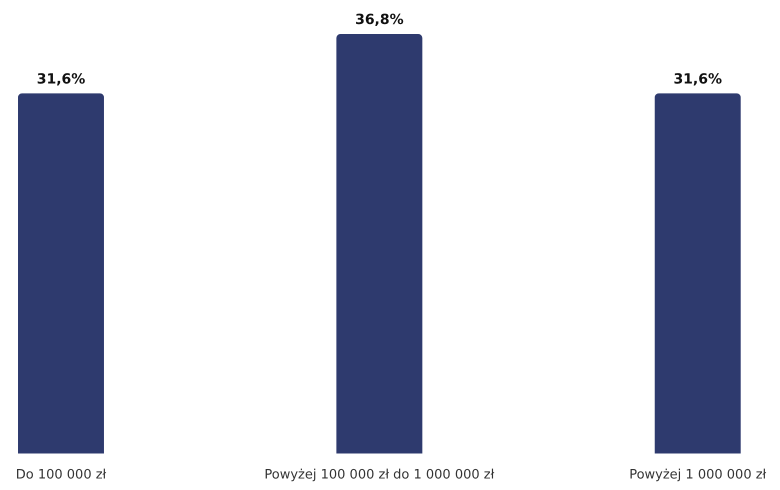  I want to click on x-tick-label: Powyżej 100 000 zł do 1 000 000 zł, so click(379, 475).